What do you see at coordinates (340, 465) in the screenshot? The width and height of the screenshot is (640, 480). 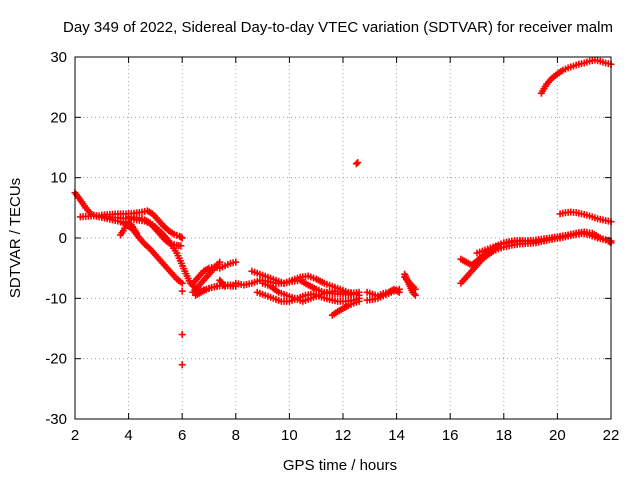 I see `x-axis-label: GPS time / hours` at bounding box center [340, 465].